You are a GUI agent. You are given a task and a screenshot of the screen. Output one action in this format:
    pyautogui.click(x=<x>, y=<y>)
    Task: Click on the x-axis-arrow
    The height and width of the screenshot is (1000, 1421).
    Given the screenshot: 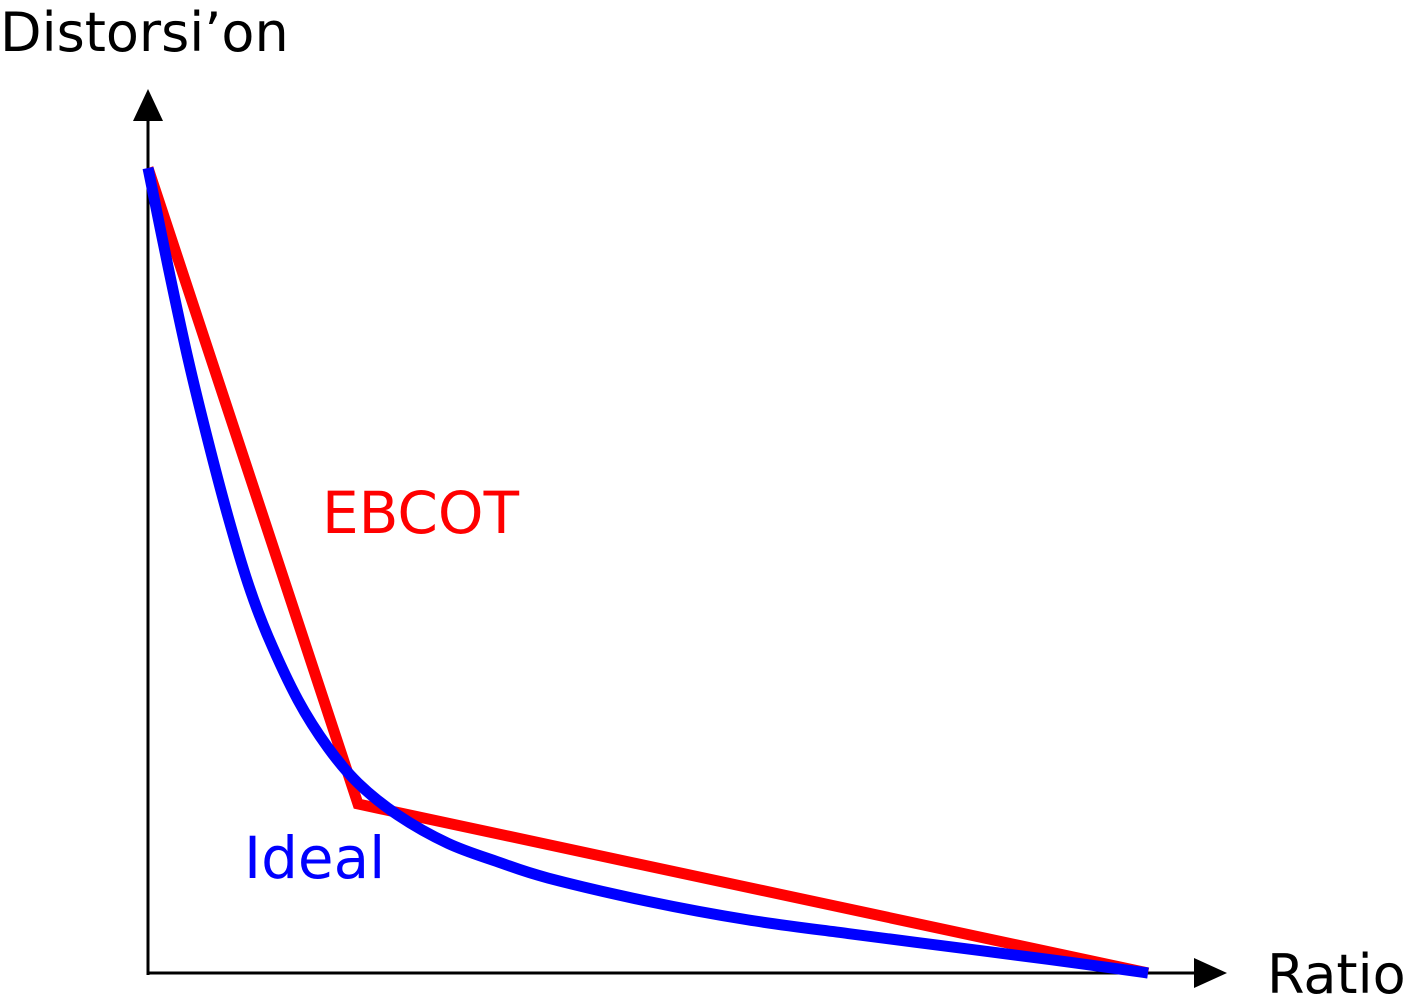 What is the action you would take?
    pyautogui.click(x=1210, y=973)
    